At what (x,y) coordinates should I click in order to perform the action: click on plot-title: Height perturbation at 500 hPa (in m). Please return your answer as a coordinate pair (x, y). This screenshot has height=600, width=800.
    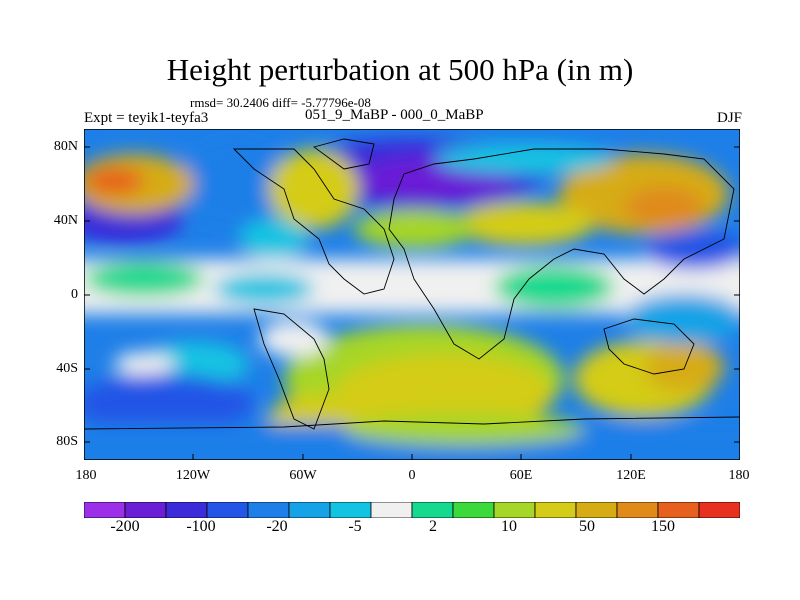
    Looking at the image, I should click on (400, 69).